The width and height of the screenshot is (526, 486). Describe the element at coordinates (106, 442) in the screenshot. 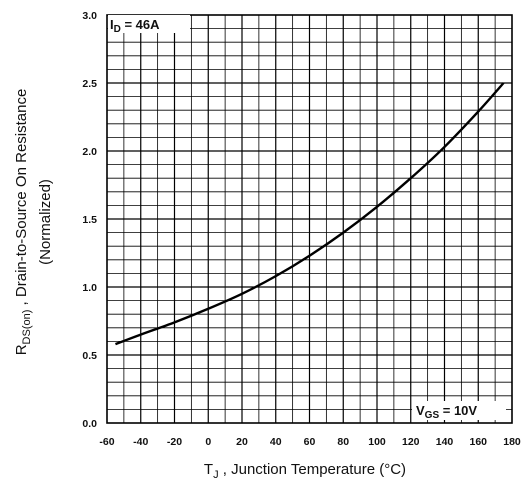

I see `x-tick-label: -60` at that location.